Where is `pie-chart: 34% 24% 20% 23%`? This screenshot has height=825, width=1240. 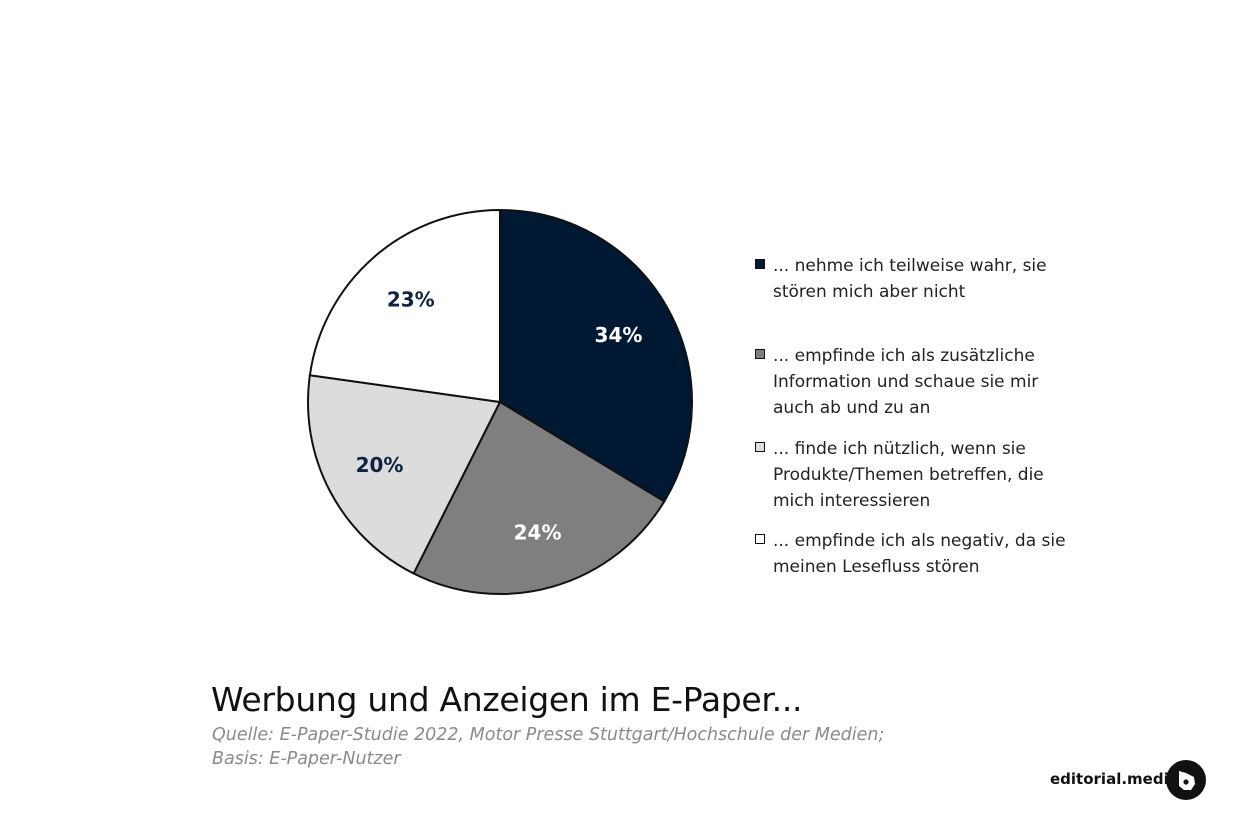 pie-chart: 34% 24% 20% 23% is located at coordinates (500, 401).